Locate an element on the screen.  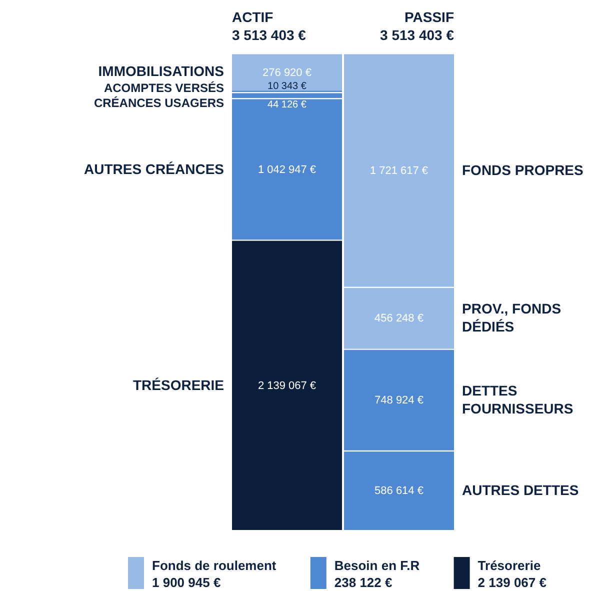
text: Besoin en F.R 238 122 € is located at coordinates (377, 574).